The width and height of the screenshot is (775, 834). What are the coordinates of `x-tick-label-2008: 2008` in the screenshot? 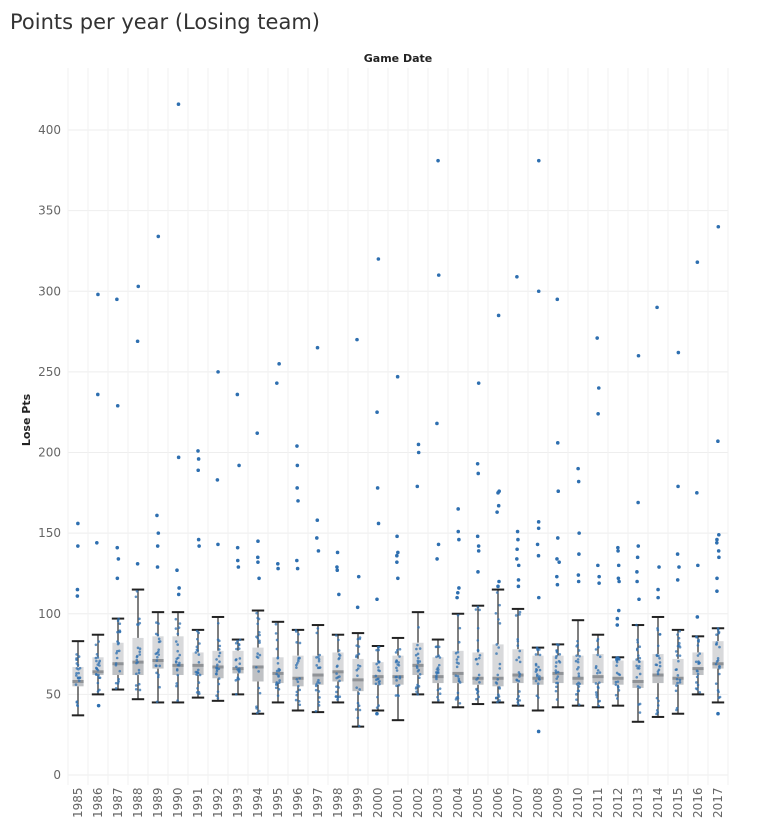 It's located at (538, 802).